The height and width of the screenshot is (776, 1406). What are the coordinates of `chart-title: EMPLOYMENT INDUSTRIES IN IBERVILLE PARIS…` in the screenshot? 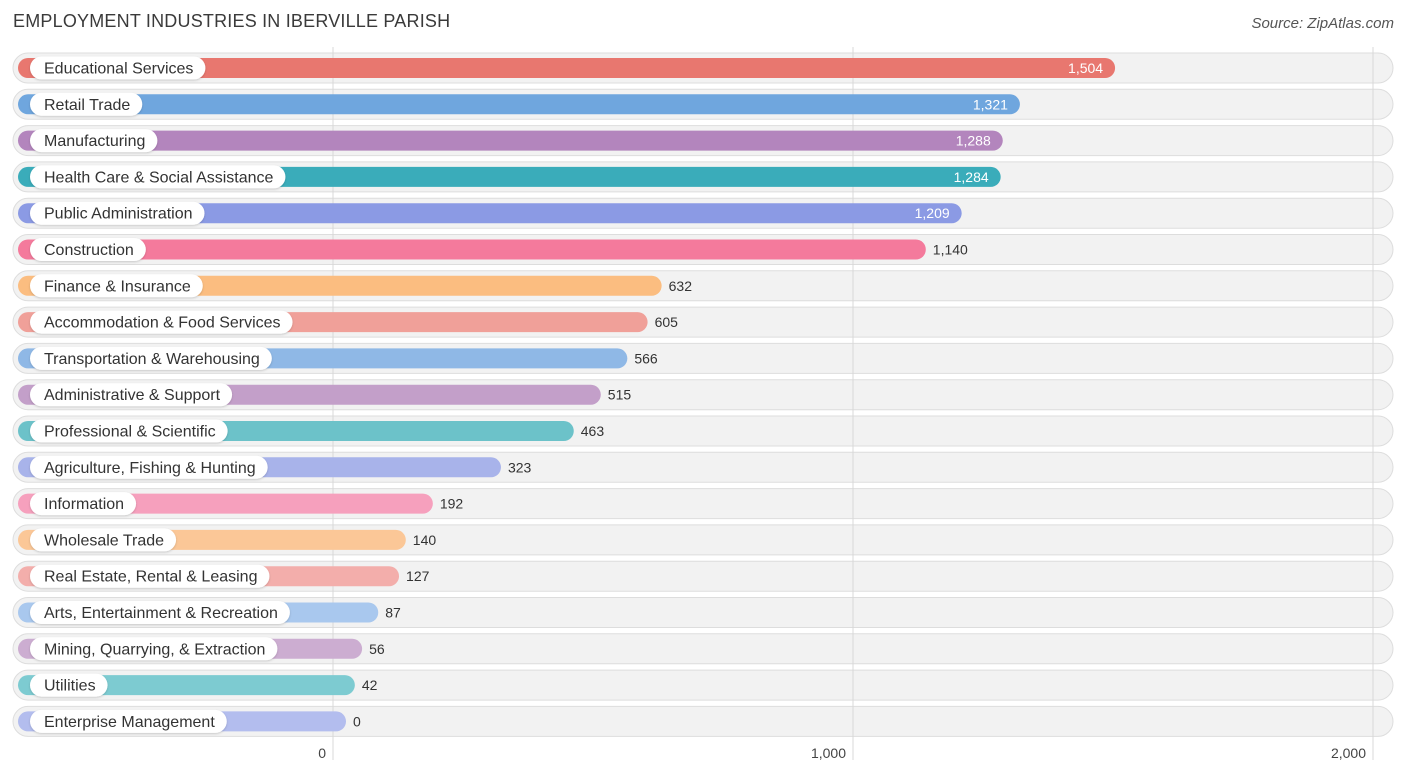 It's located at (232, 21).